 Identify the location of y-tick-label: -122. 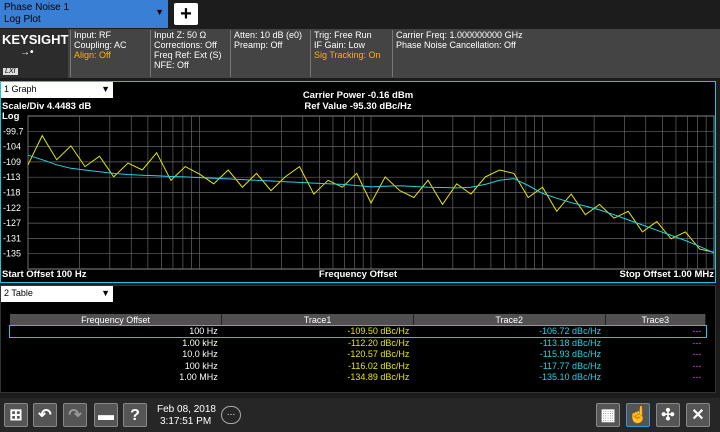
(12, 208).